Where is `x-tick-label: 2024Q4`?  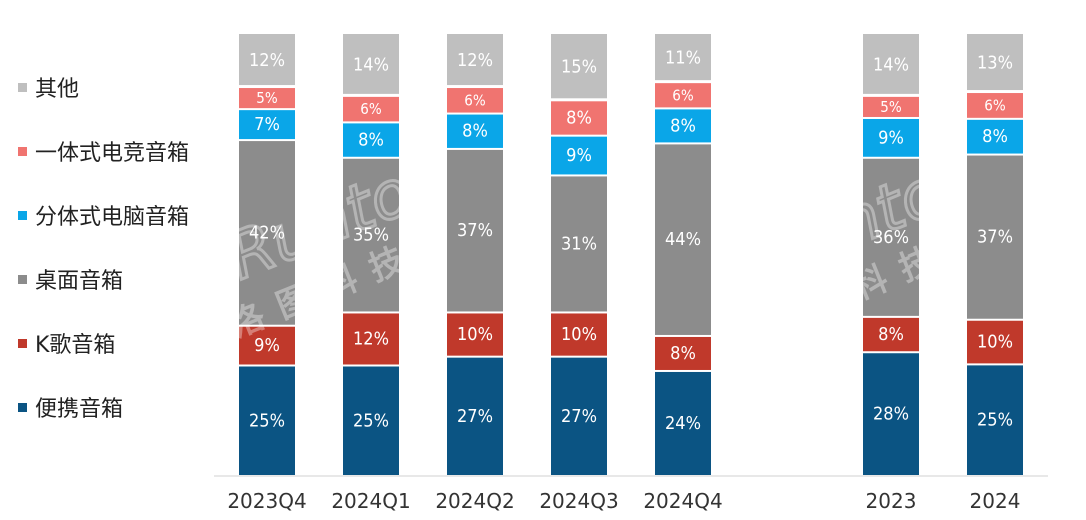
x-tick-label: 2024Q4 is located at coordinates (682, 501).